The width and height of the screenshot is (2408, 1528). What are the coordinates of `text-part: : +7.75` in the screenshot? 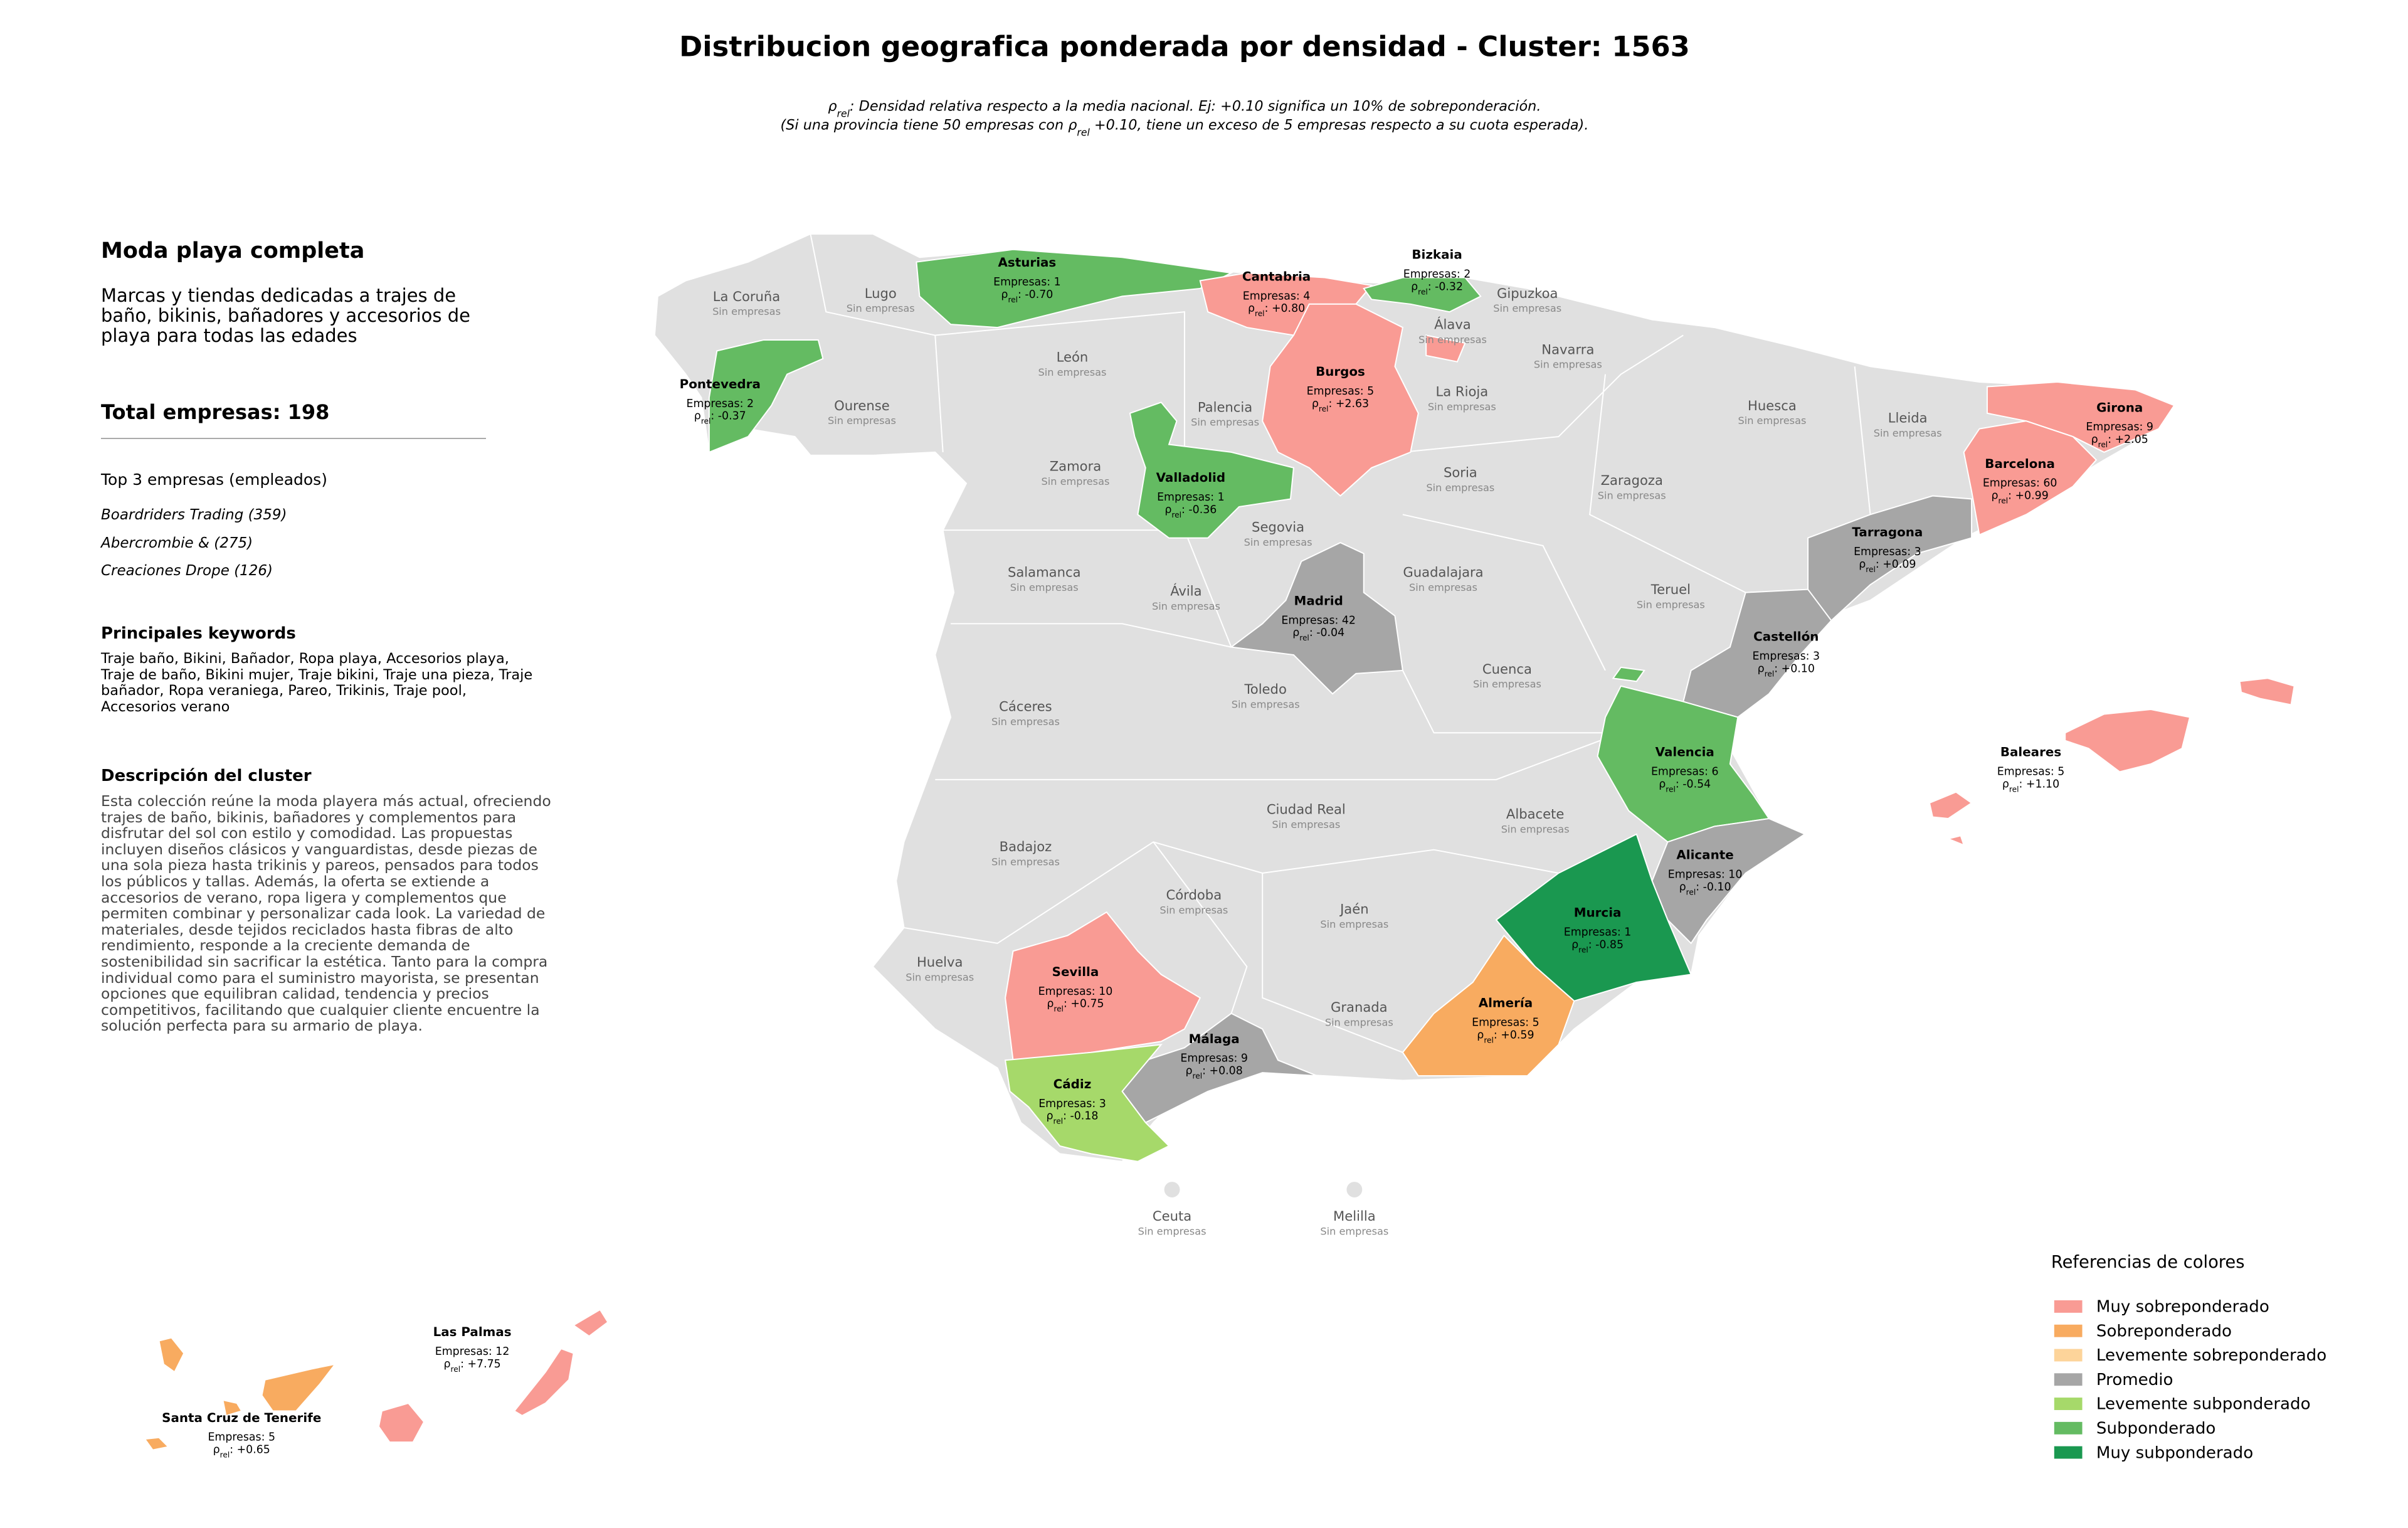 It's located at (481, 1364).